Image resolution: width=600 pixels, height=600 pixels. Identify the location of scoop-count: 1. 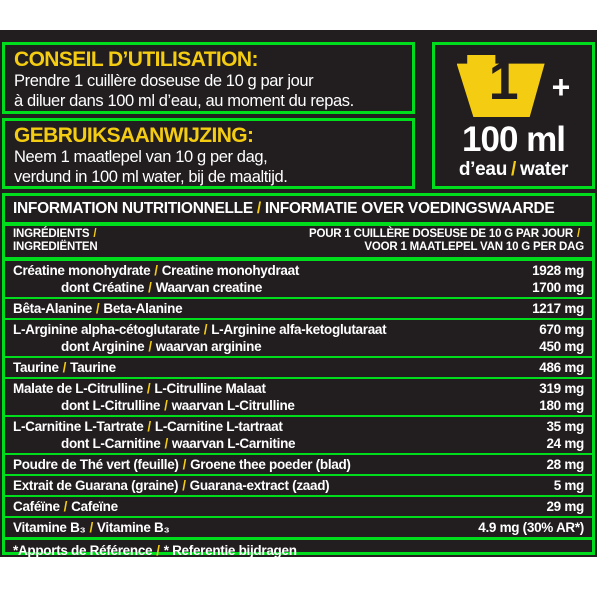
(503, 81).